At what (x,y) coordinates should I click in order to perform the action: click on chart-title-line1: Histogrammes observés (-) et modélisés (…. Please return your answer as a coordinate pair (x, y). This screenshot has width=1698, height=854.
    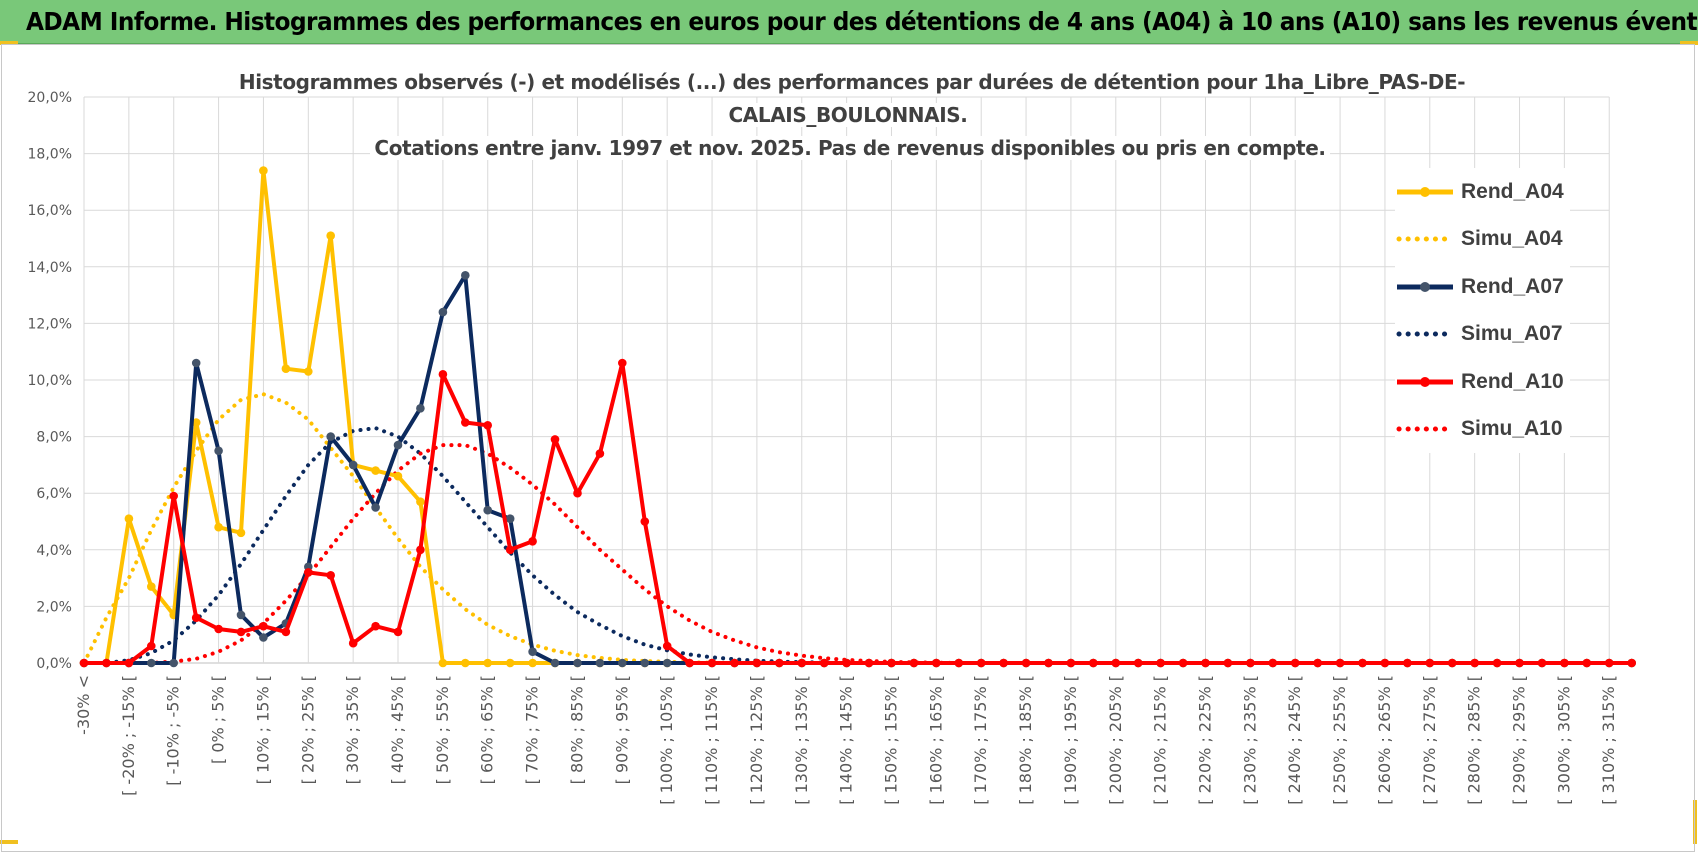
    Looking at the image, I should click on (850, 98).